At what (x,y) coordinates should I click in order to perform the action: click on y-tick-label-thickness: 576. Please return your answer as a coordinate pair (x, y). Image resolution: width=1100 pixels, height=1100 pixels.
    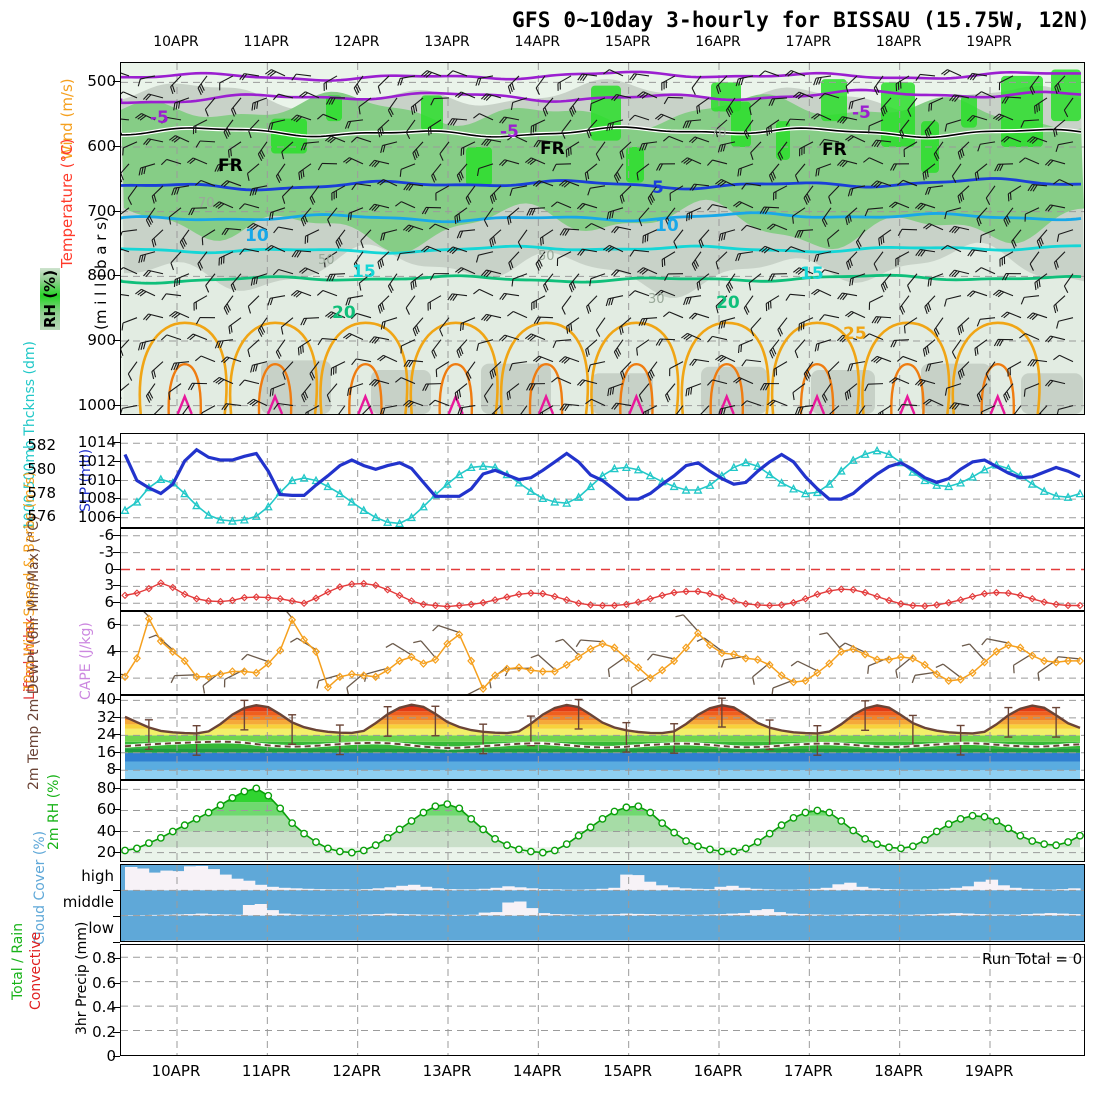
    Looking at the image, I should click on (41, 516).